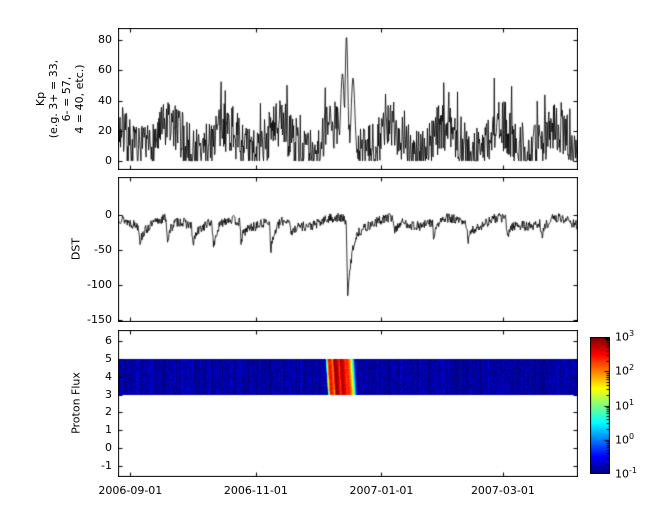  I want to click on y-tick-label: 4, so click(108, 376).